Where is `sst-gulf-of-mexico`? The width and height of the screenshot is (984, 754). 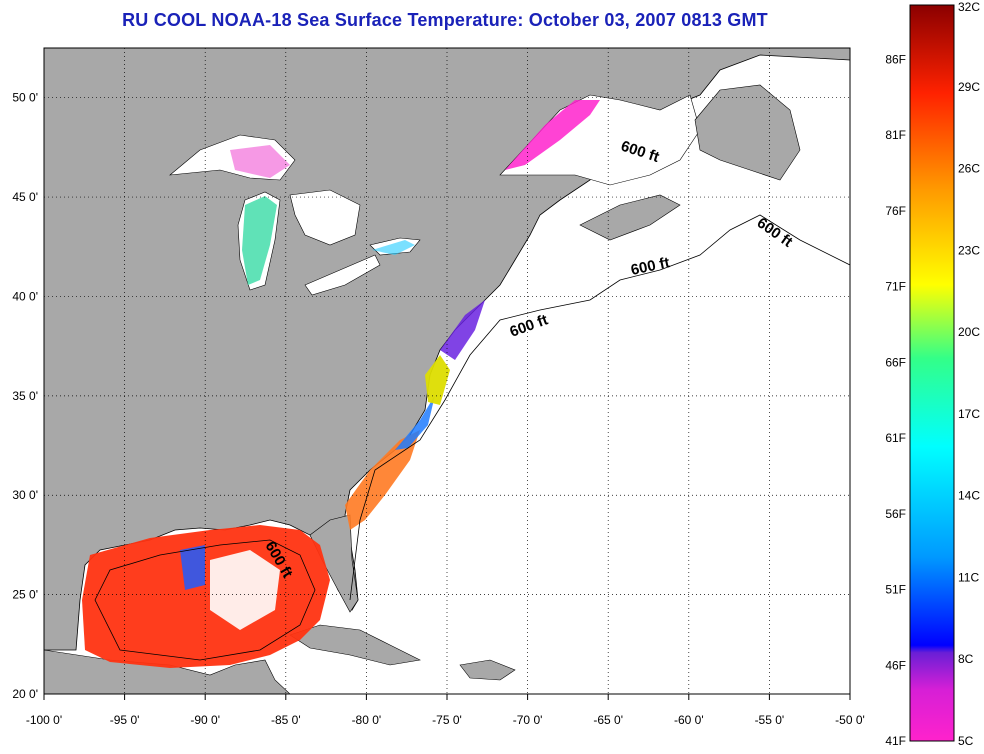 sst-gulf-of-mexico is located at coordinates (206, 596).